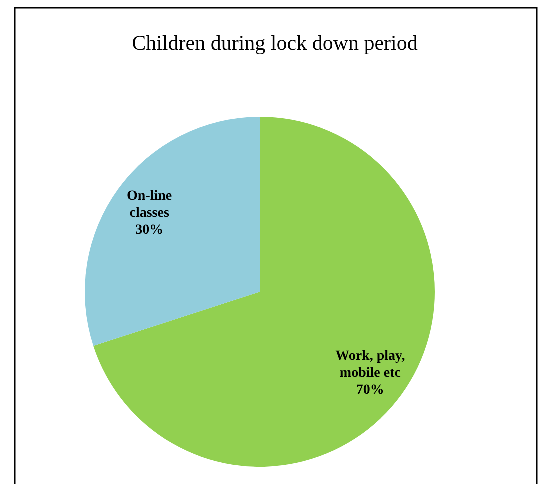 The image size is (545, 484). I want to click on data-label: 30%, so click(150, 230).